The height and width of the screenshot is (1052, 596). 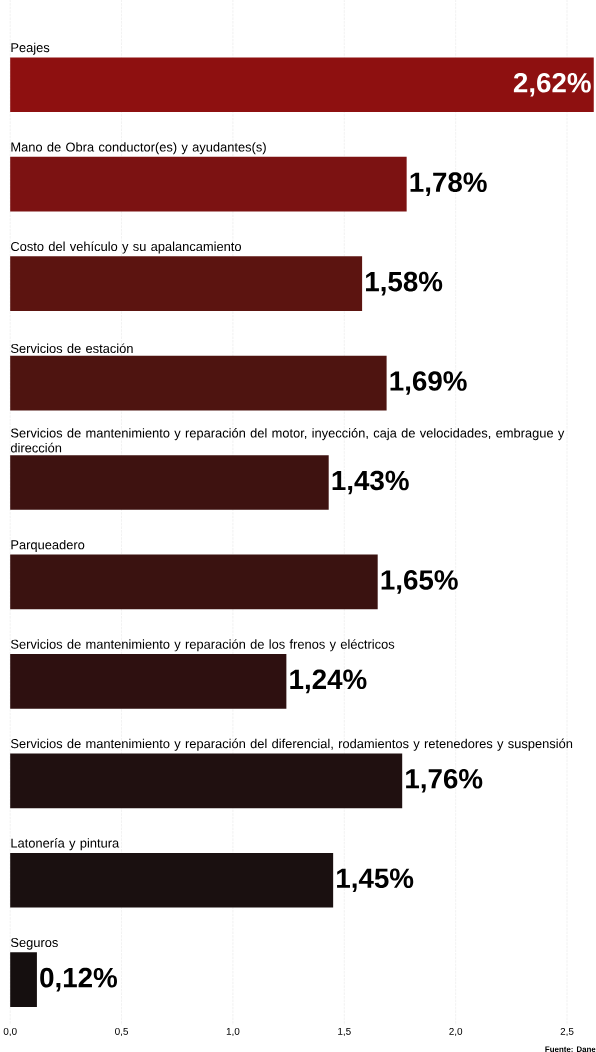 I want to click on y-tick-label: Servicios de mantenimiento y reparación del diferencial, rodamientos y retenedores y suspensión, so click(x=291, y=744).